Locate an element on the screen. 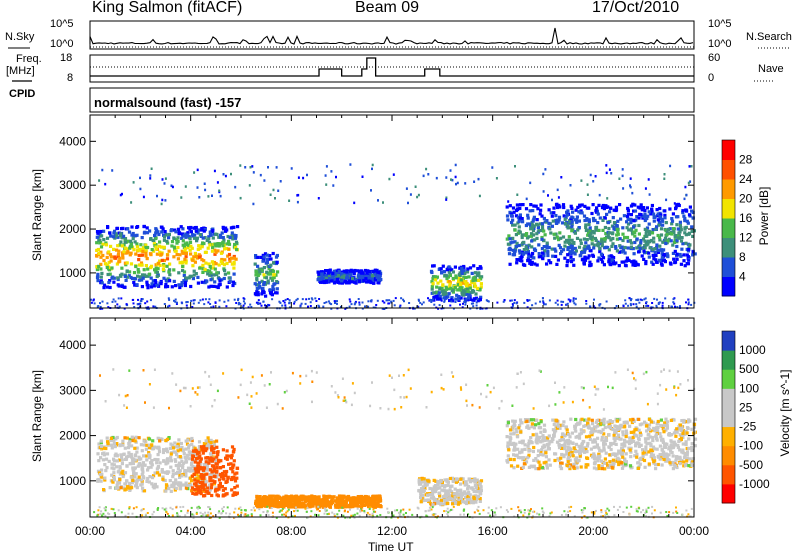 The height and width of the screenshot is (554, 800). cpid-text: normalsound (fast) -157 is located at coordinates (168, 102).